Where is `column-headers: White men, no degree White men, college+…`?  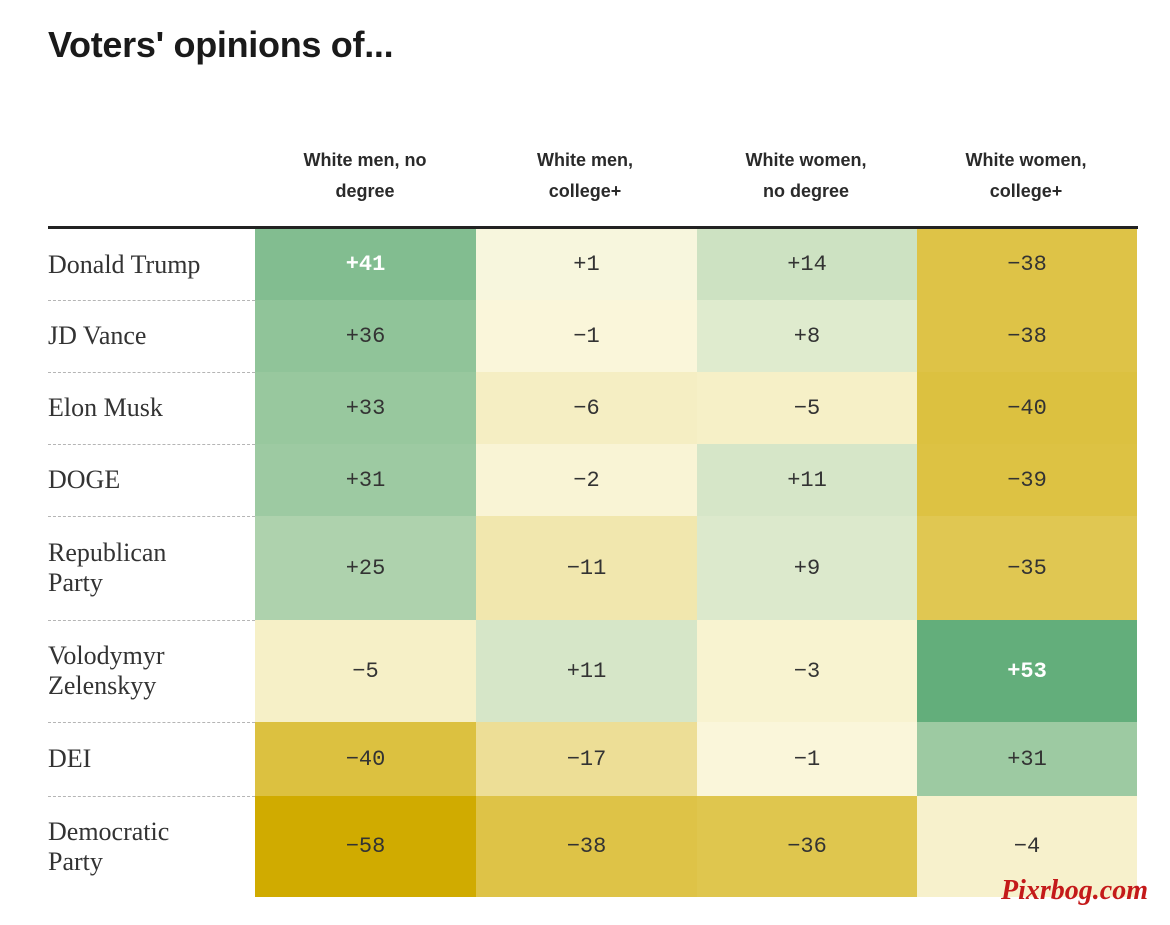 column-headers: White men, no degree White men, college+… is located at coordinates (695, 180).